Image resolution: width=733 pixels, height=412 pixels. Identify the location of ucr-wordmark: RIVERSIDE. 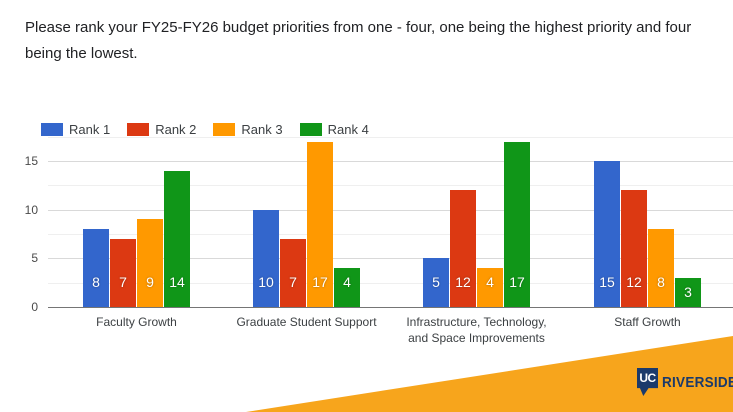
(697, 382).